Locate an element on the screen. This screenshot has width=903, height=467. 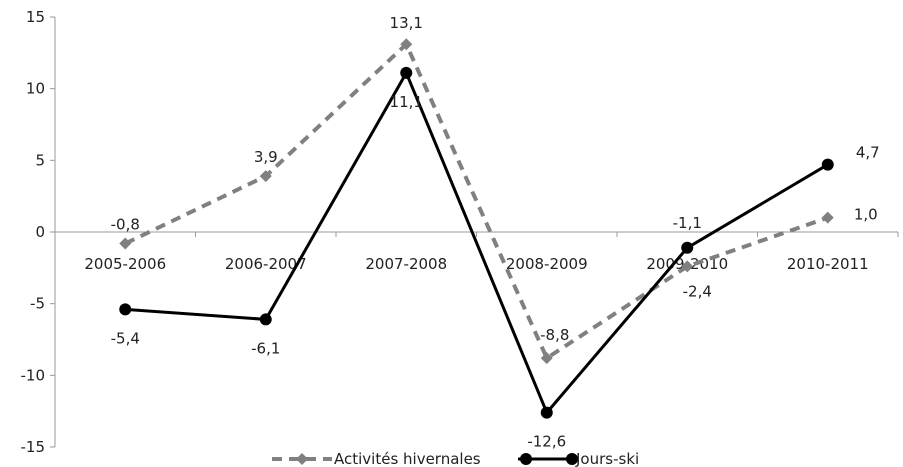
data-label: -8,8 is located at coordinates (554, 335).